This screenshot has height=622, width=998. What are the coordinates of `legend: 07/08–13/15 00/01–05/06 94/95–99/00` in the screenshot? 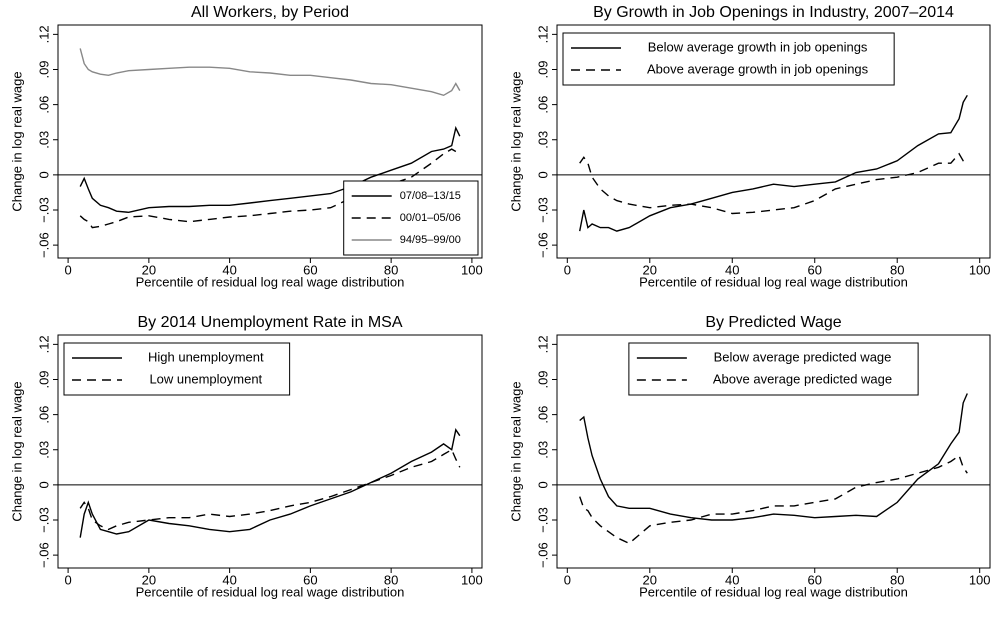 It's located at (411, 218).